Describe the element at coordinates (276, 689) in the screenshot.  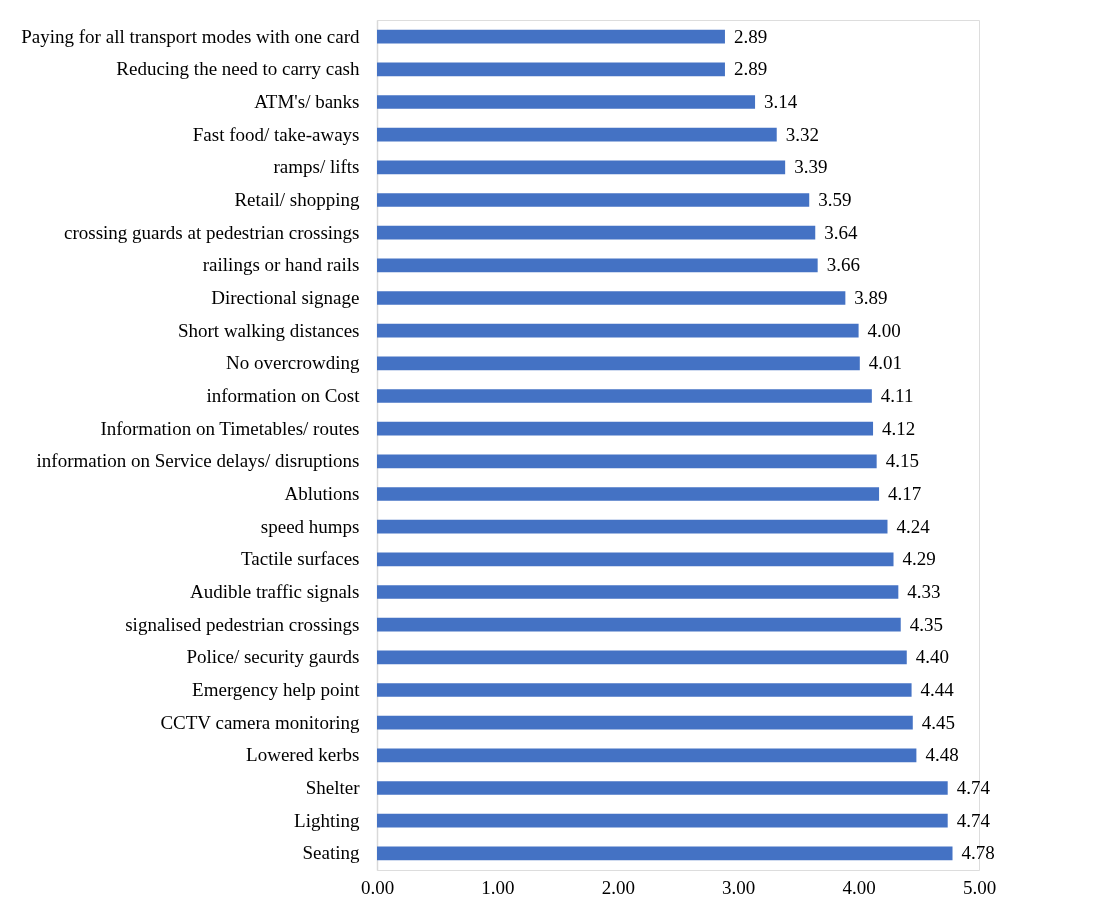
I see `y-tick-label: Emergency help point` at that location.